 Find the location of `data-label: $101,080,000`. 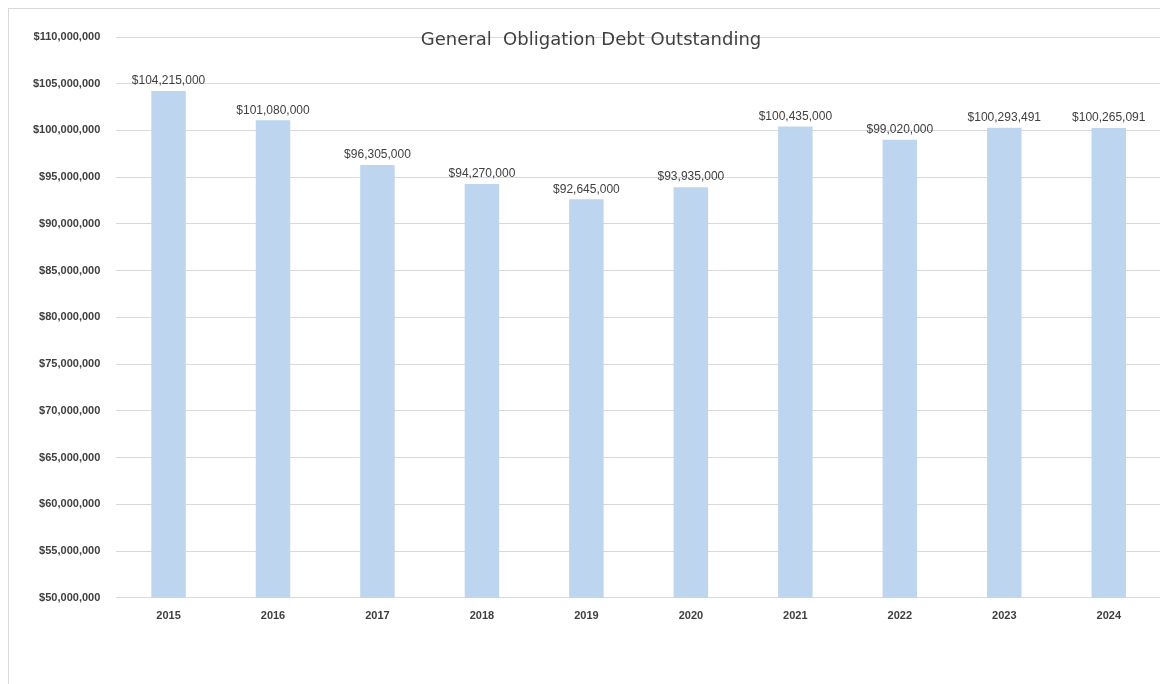

data-label: $101,080,000 is located at coordinates (273, 109).